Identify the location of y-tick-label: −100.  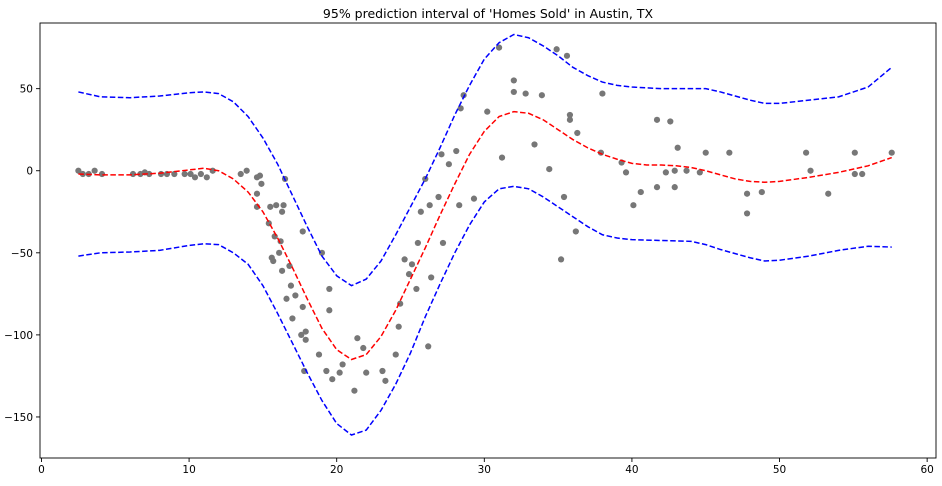
(18, 336).